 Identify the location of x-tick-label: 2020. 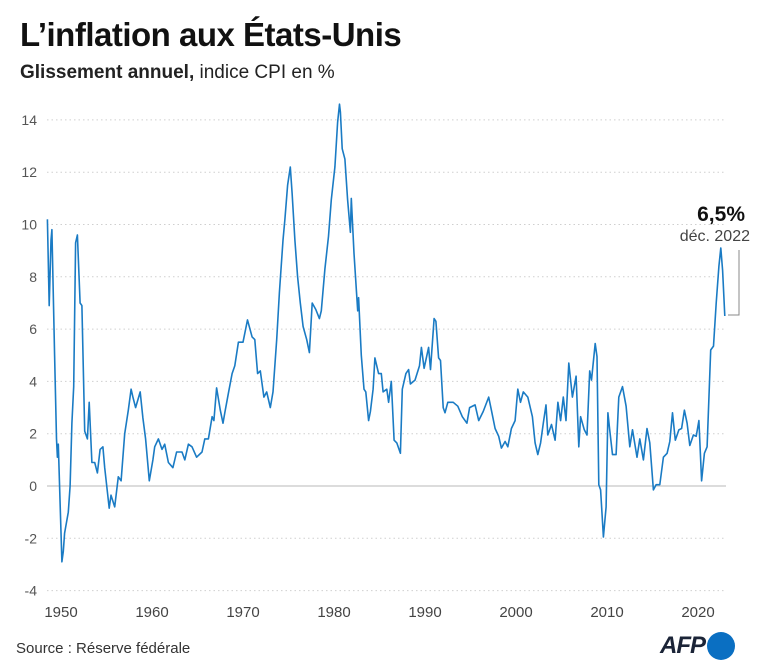
(697, 612).